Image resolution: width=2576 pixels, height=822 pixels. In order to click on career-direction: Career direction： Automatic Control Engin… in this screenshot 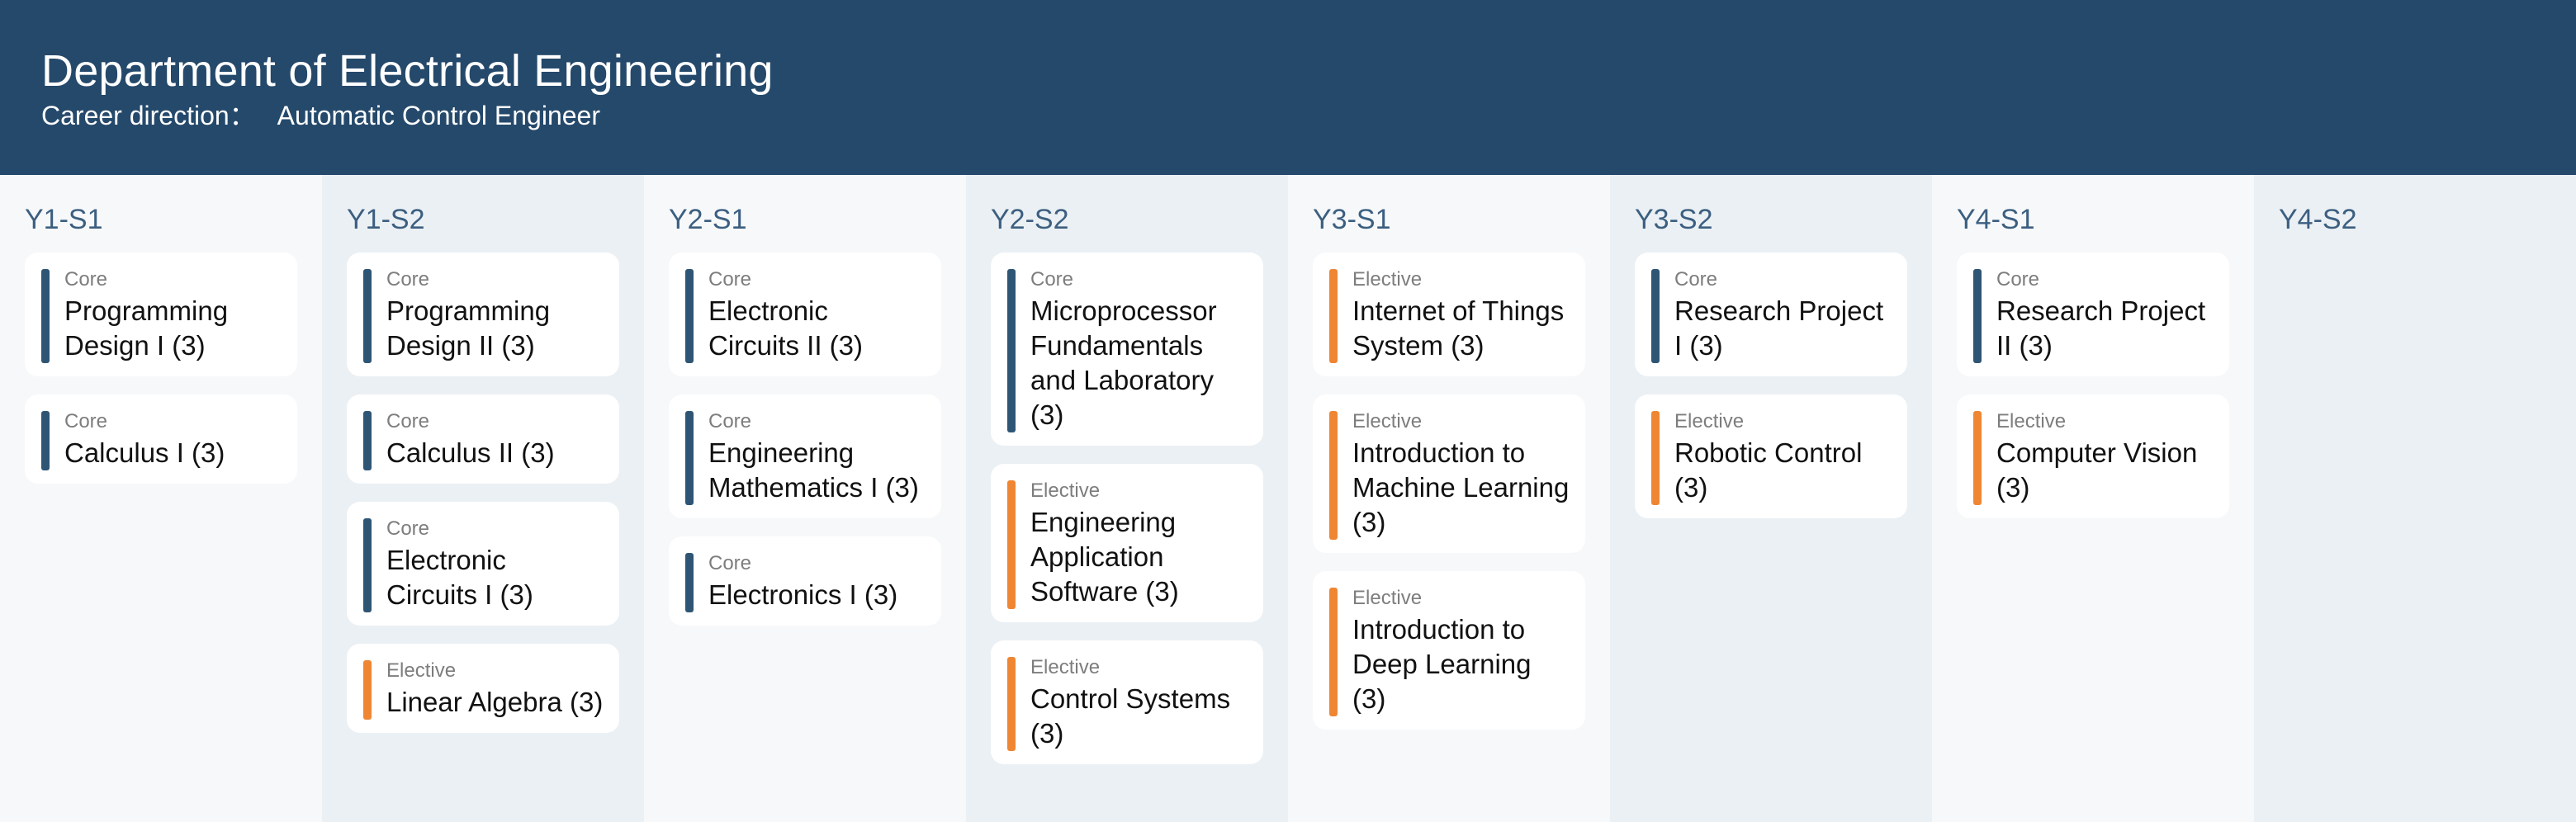, I will do `click(1308, 116)`.